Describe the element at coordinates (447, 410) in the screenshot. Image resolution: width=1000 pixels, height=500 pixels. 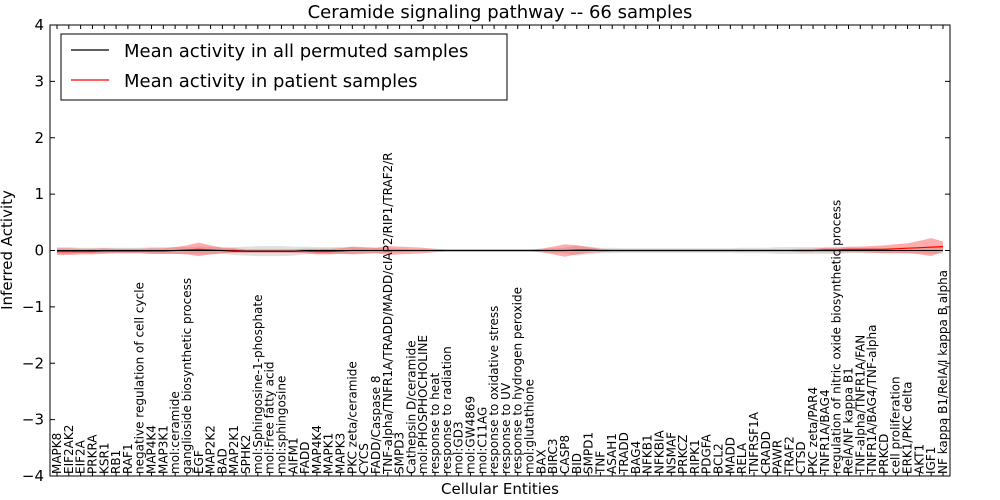
I see `x-tick-label: response to radiation` at that location.